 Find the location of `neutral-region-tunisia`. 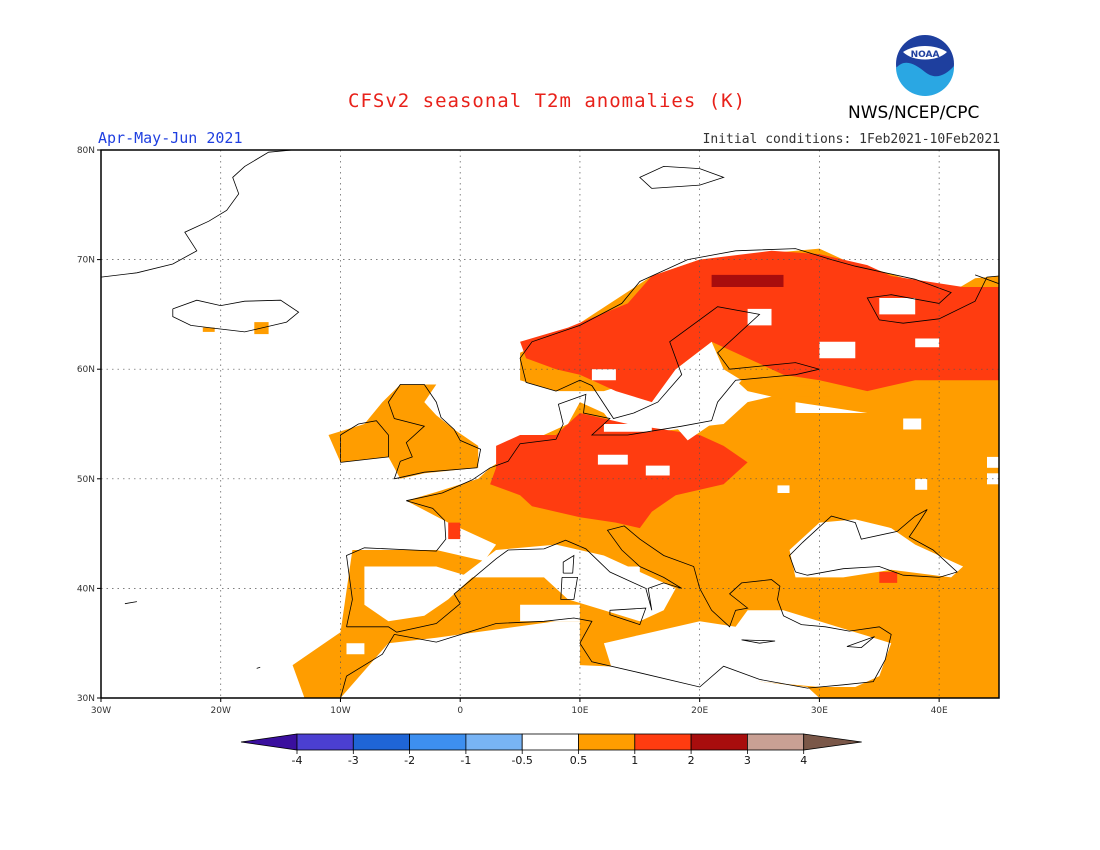

neutral-region-tunisia is located at coordinates (627, 659).